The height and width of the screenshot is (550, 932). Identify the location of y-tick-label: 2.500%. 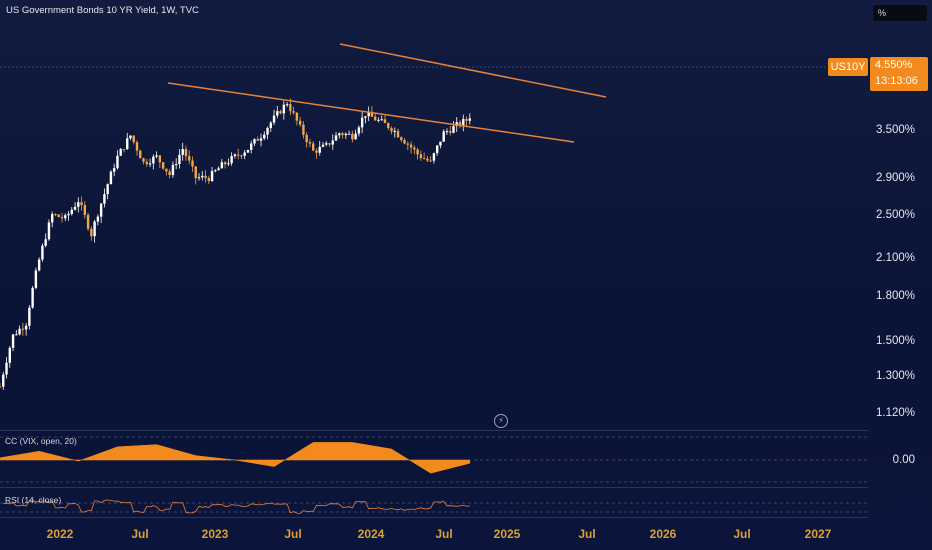
(895, 215).